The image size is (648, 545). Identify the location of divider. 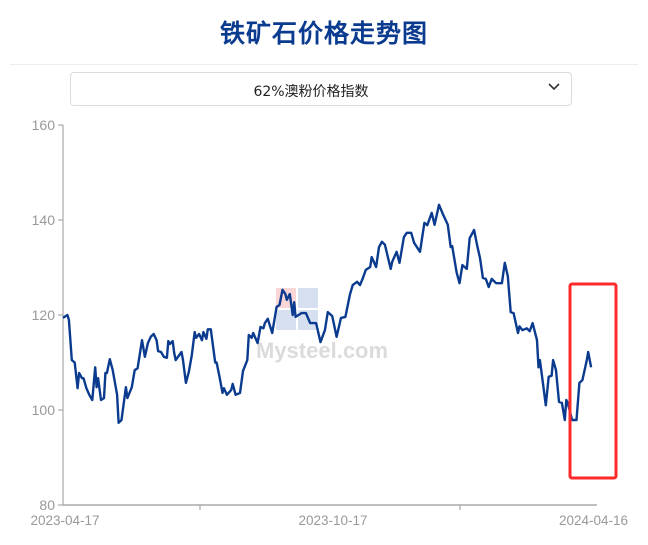
(324, 64).